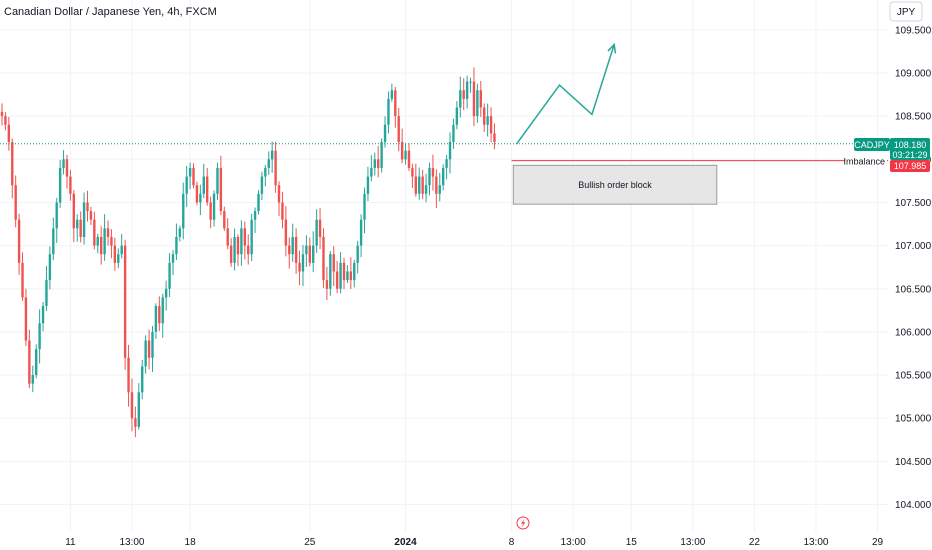 The image size is (932, 550). What do you see at coordinates (913, 332) in the screenshot?
I see `y-tick-label: 106.000` at bounding box center [913, 332].